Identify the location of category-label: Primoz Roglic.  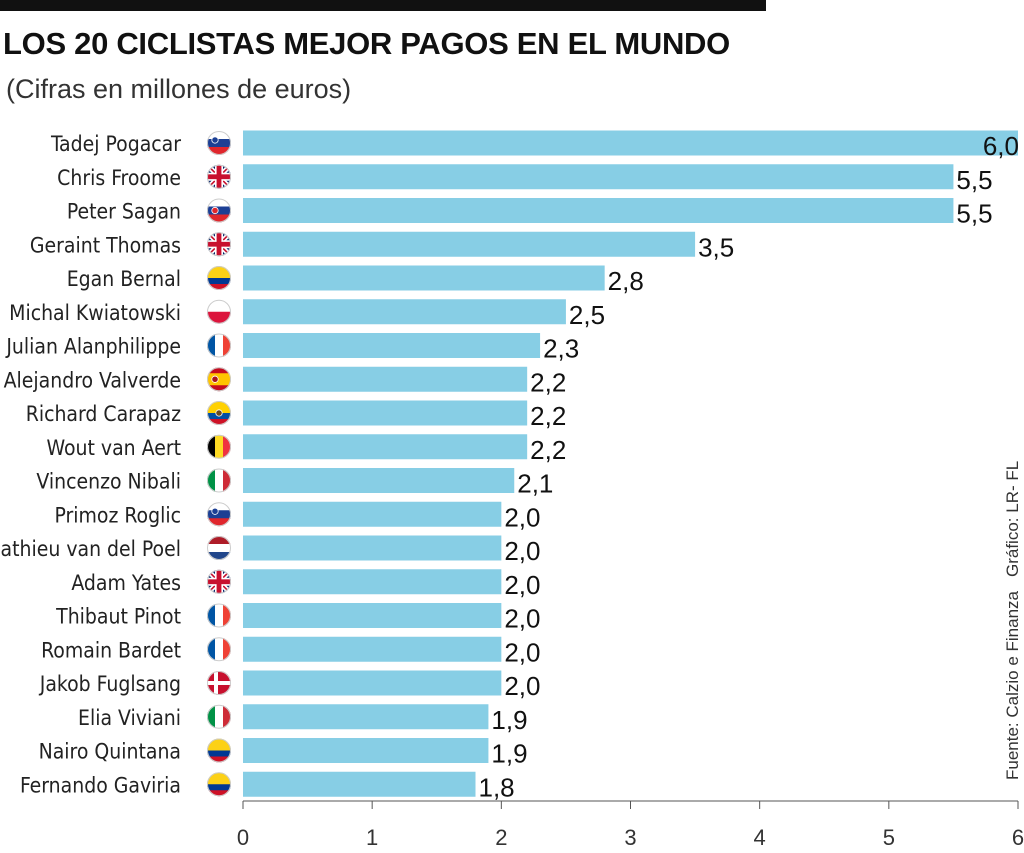
(117, 515).